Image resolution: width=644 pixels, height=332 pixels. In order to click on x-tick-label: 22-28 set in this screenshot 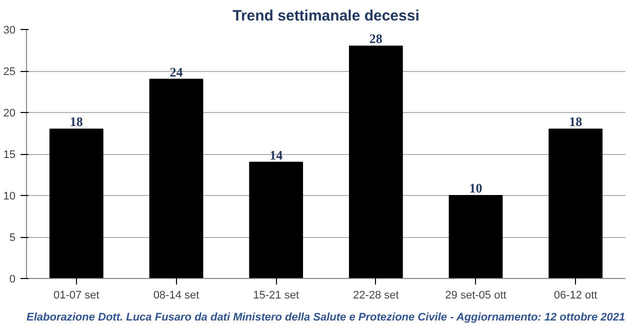, I will do `click(375, 296)`.